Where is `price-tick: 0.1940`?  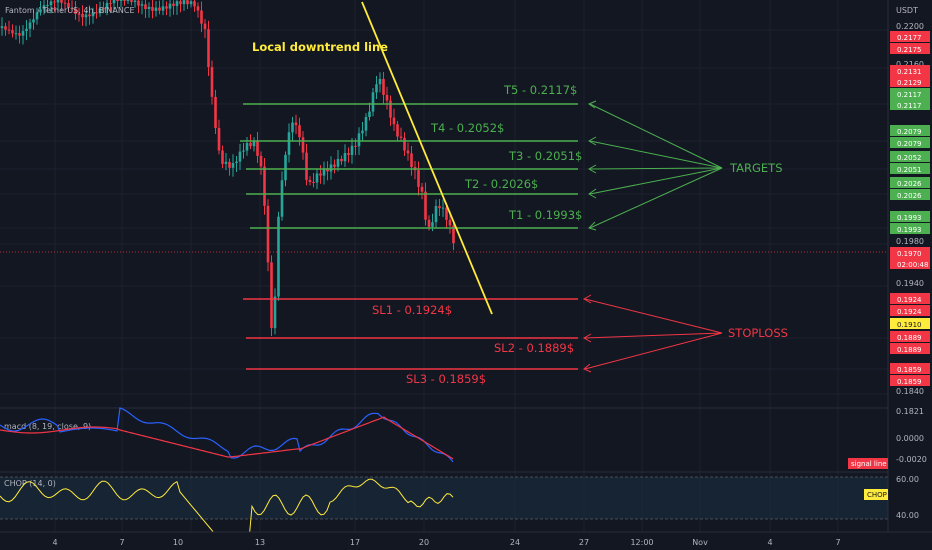 price-tick: 0.1940 is located at coordinates (910, 283).